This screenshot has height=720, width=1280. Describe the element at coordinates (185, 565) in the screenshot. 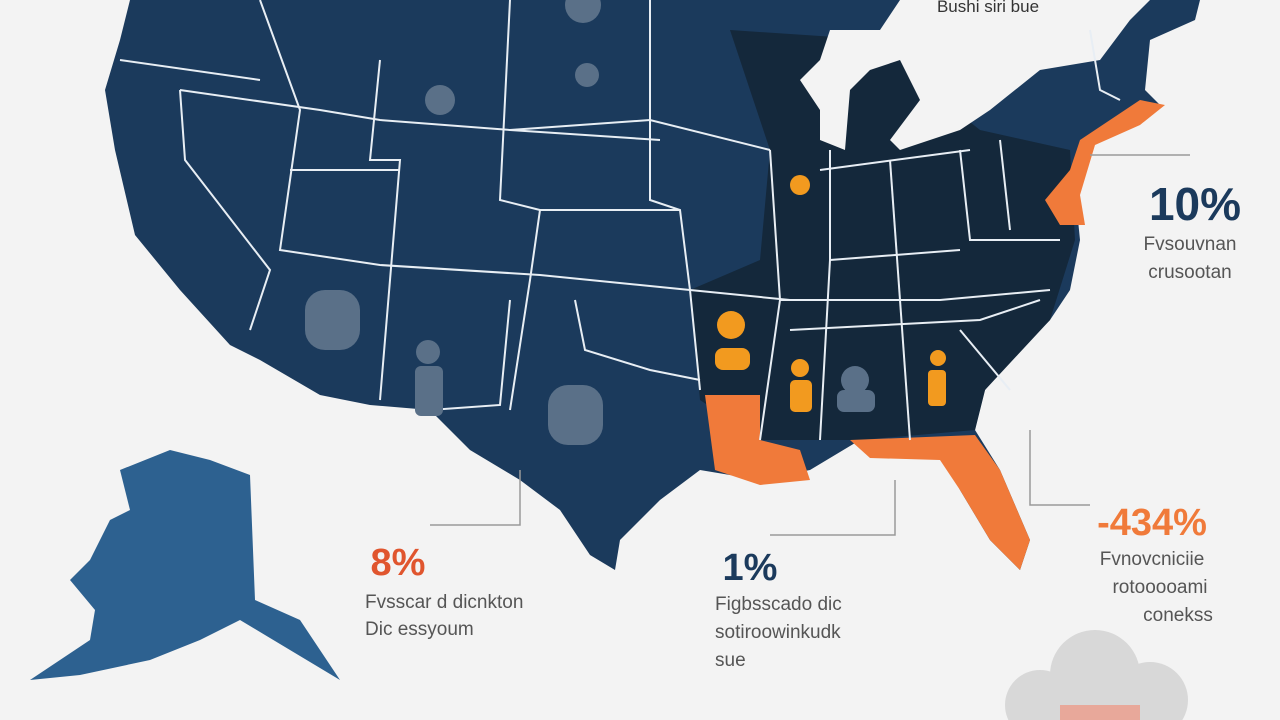

I see `alaska` at that location.